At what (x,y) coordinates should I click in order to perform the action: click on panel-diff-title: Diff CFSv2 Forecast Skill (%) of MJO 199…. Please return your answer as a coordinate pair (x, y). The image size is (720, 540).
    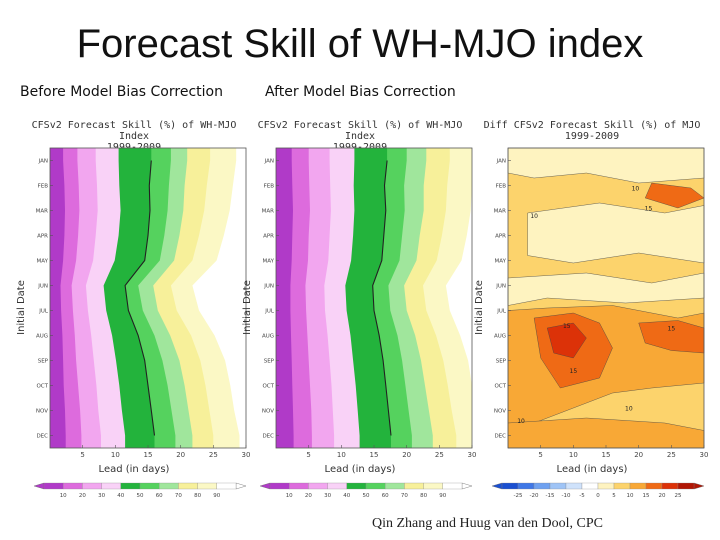
    Looking at the image, I should click on (592, 131).